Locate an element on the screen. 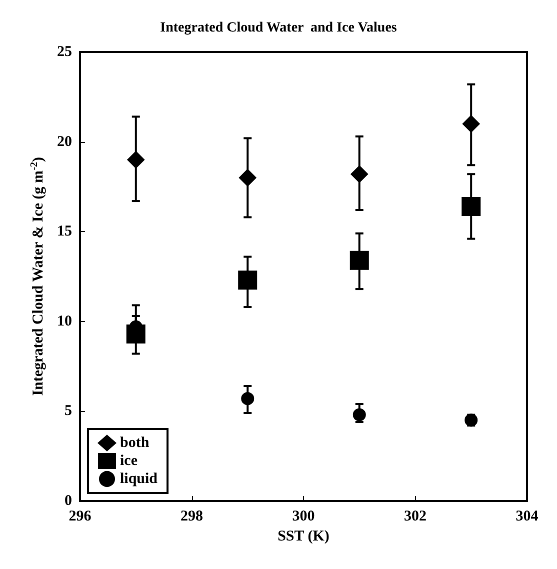  y-tick-label: 0 is located at coordinates (68, 501).